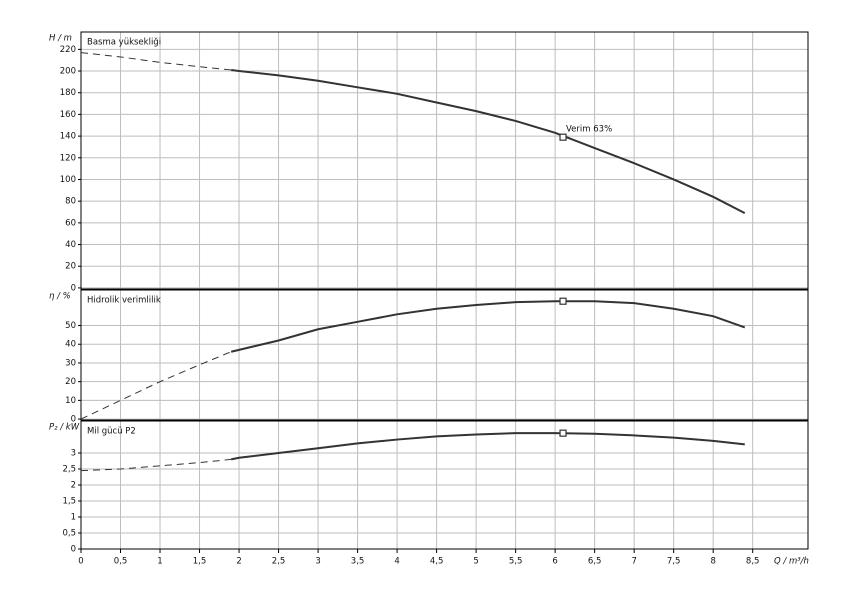 This screenshot has width=850, height=600. I want to click on panel-title: Basma yüksekliği, so click(124, 43).